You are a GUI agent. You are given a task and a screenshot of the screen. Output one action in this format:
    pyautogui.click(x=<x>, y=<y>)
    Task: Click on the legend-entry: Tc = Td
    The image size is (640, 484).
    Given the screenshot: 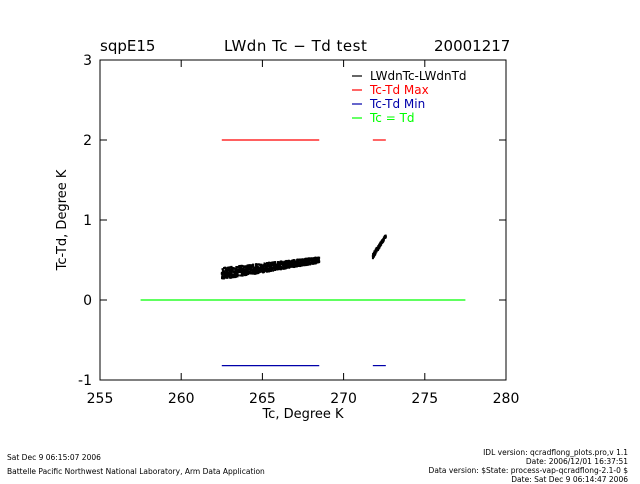 What is the action you would take?
    pyautogui.click(x=392, y=118)
    